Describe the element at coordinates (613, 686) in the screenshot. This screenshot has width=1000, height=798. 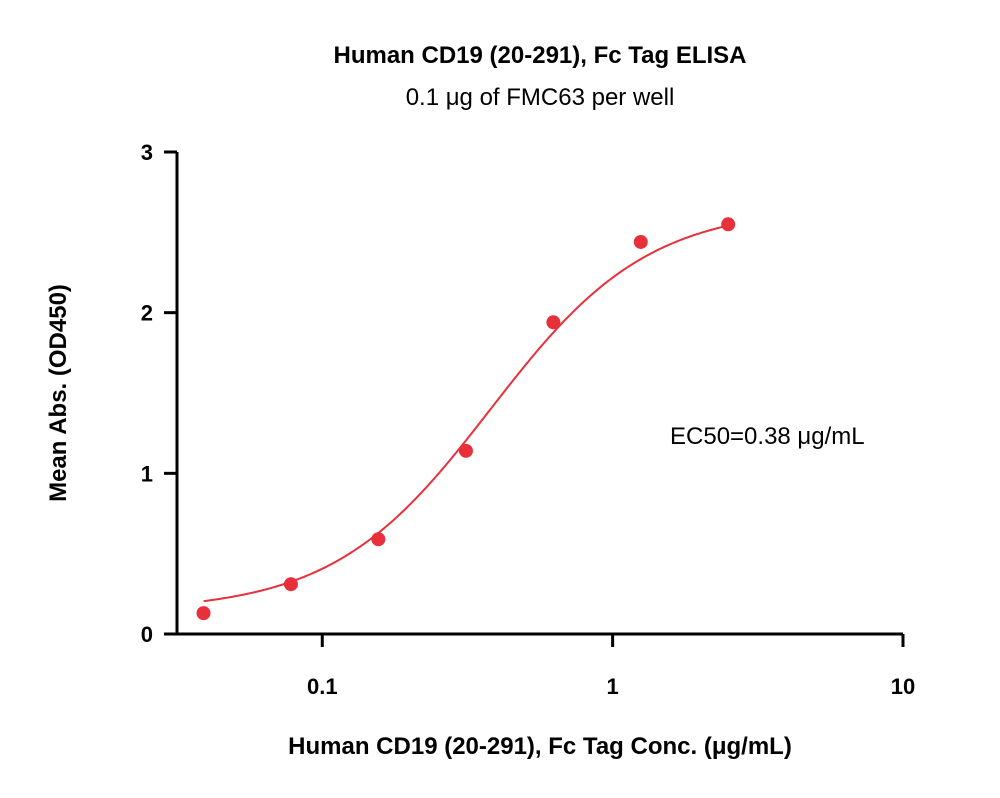
I see `x-tick-label: 1` at that location.